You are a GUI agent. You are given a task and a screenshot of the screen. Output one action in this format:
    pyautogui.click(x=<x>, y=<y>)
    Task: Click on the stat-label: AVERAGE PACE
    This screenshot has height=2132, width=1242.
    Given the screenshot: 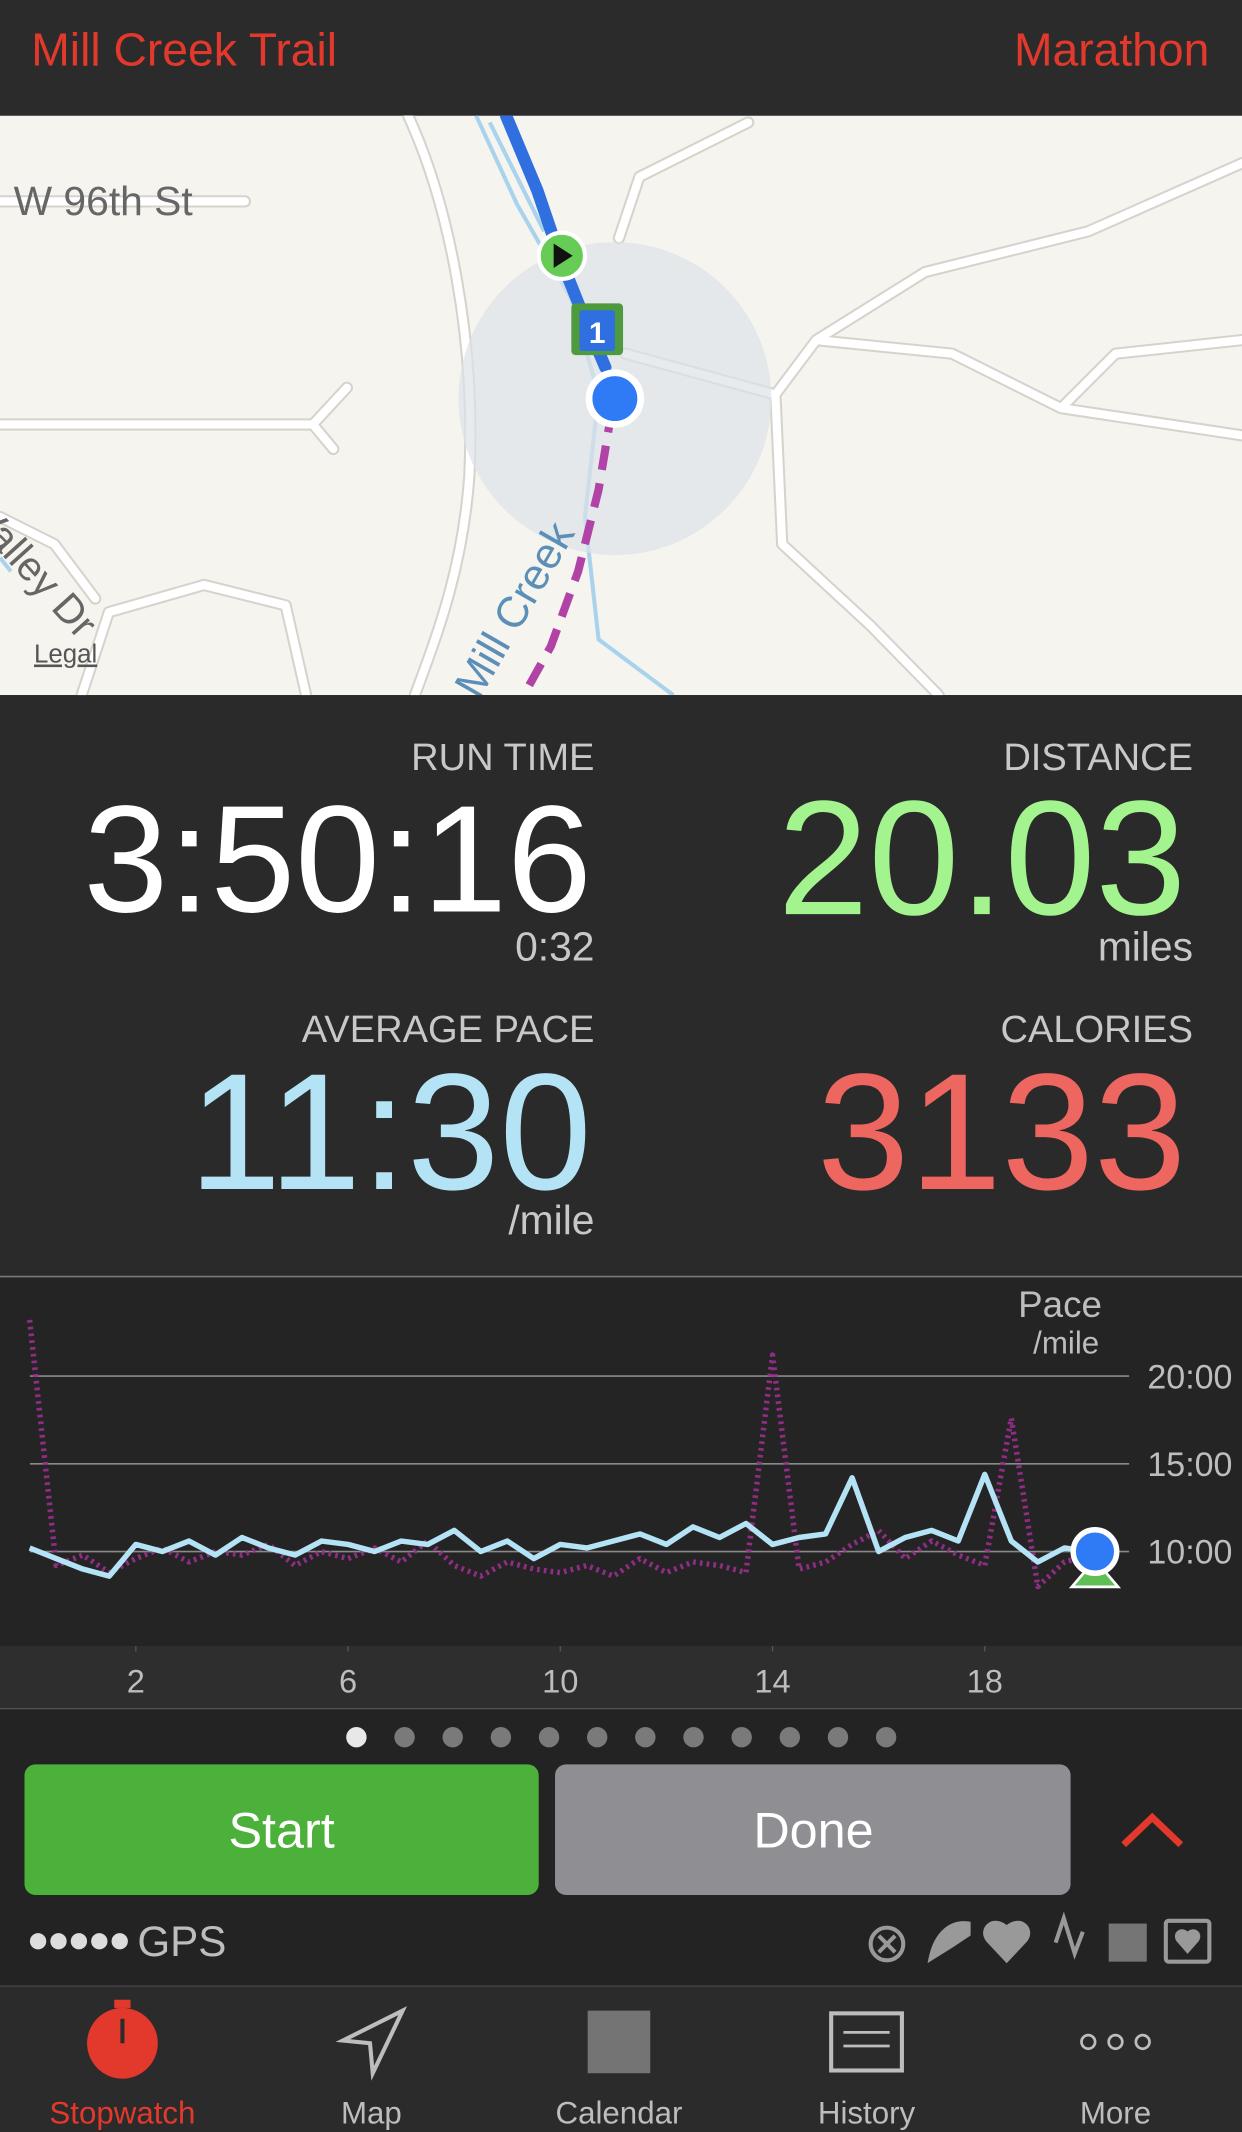 What is the action you would take?
    pyautogui.click(x=448, y=1030)
    